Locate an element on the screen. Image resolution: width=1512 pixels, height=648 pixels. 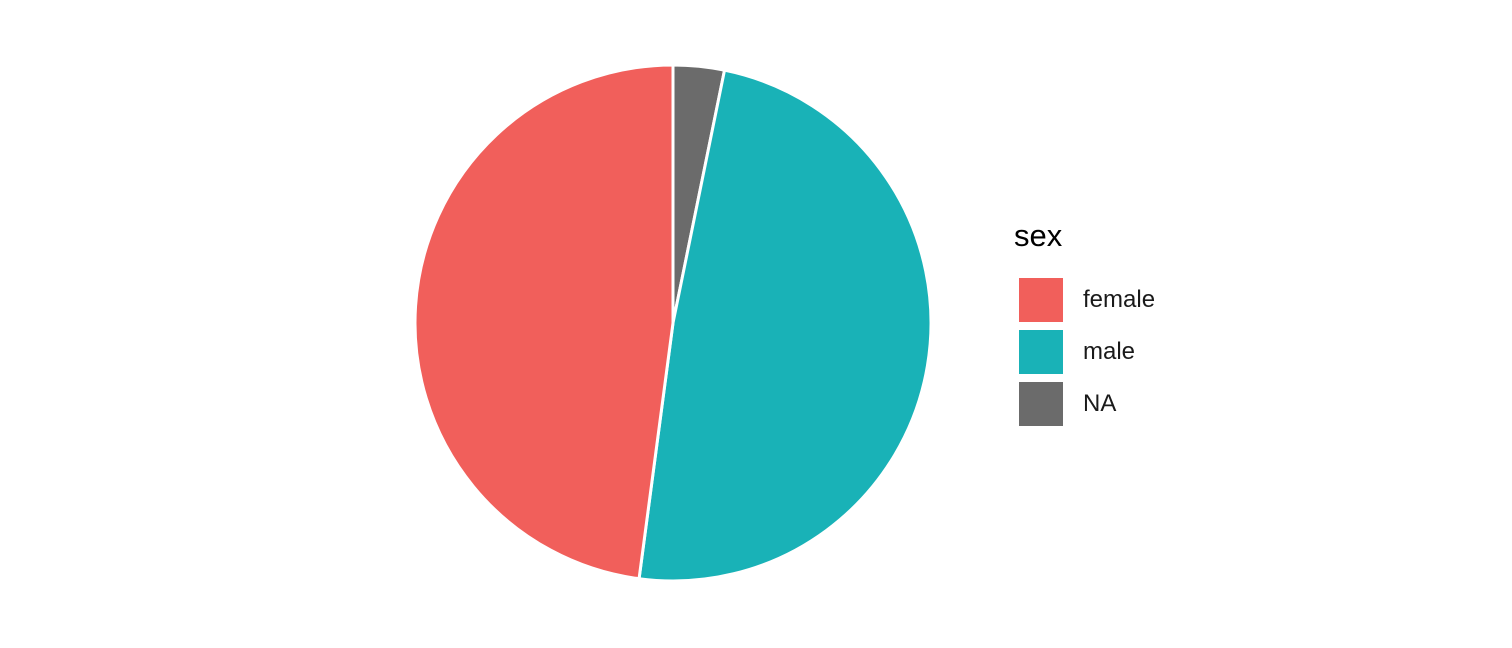
legend-item-na: NA is located at coordinates (1134, 404).